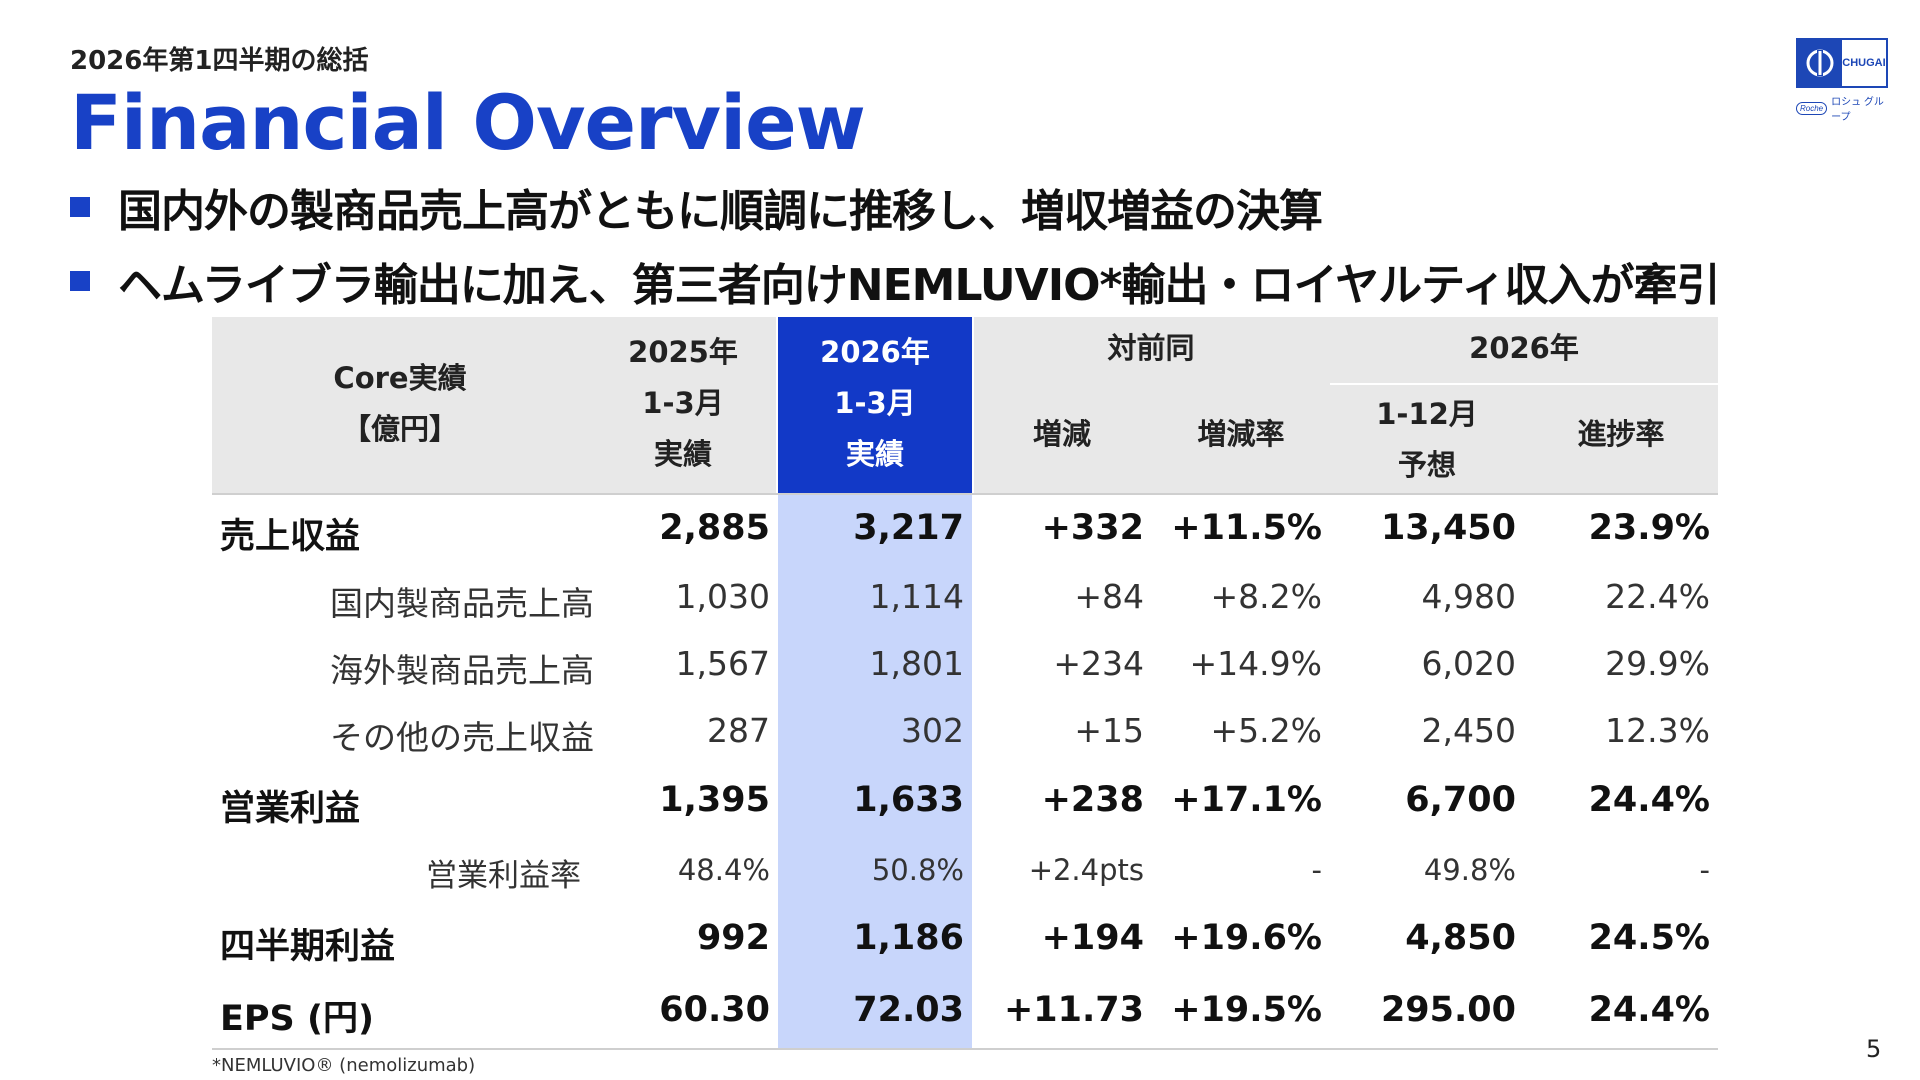 The height and width of the screenshot is (1080, 1920). Describe the element at coordinates (1246, 938) in the screenshot. I see `cell-rate: +19.6%` at that location.